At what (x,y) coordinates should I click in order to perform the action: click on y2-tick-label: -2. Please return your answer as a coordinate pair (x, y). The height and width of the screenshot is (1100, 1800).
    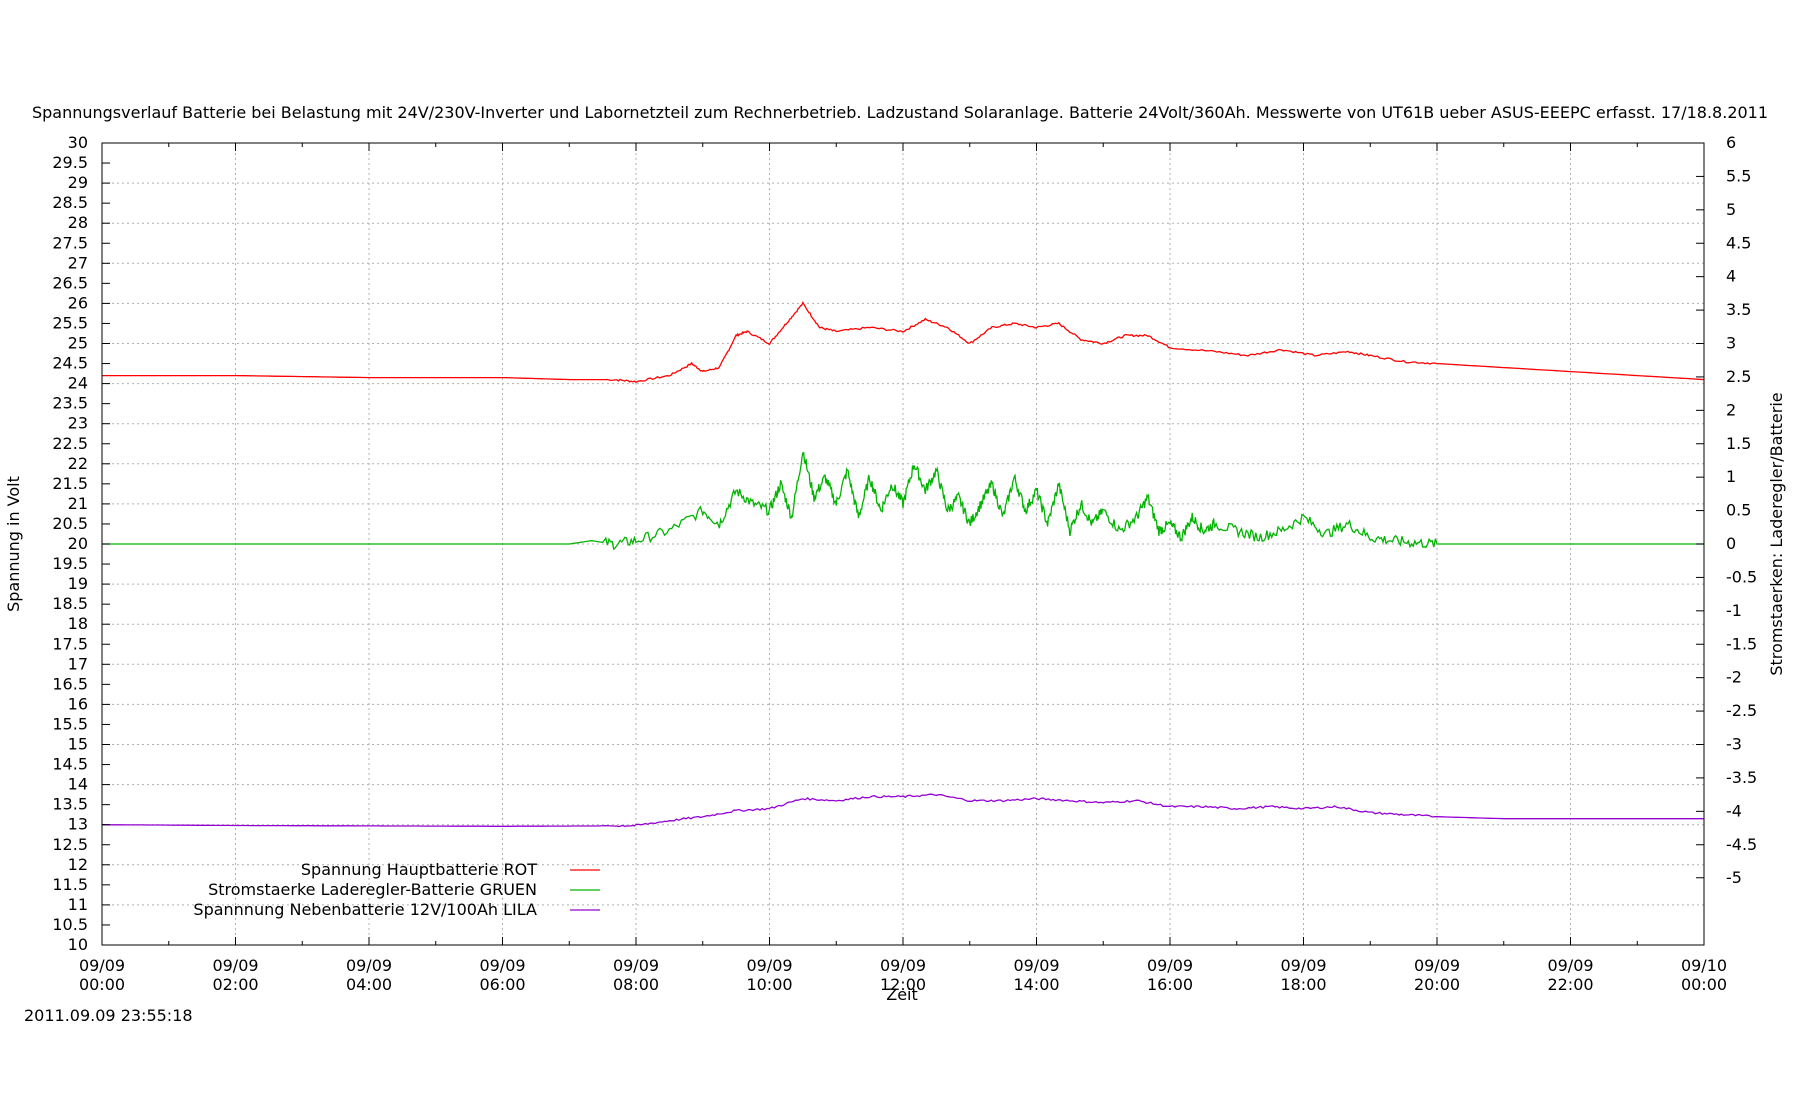
    Looking at the image, I should click on (1734, 677).